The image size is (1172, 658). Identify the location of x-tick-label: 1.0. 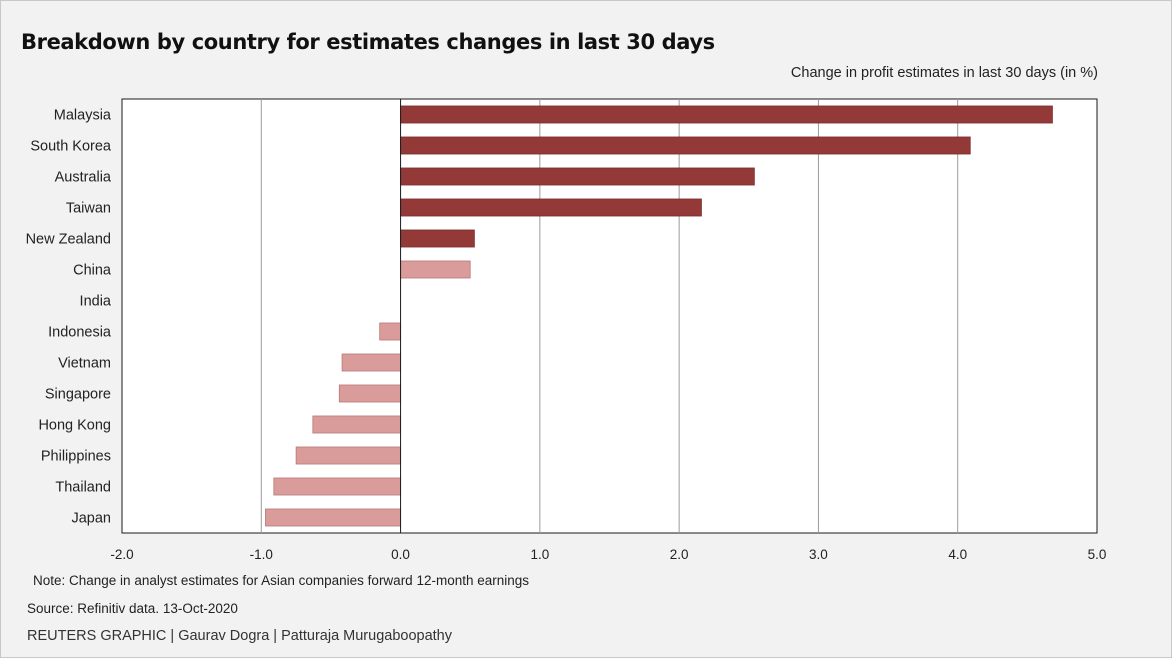
(539, 554).